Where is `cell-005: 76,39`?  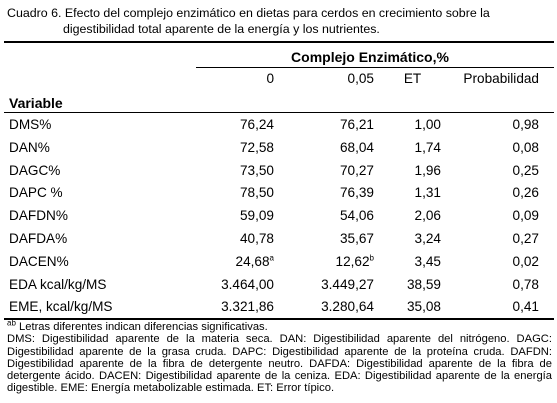
cell-005: 76,39 is located at coordinates (356, 192).